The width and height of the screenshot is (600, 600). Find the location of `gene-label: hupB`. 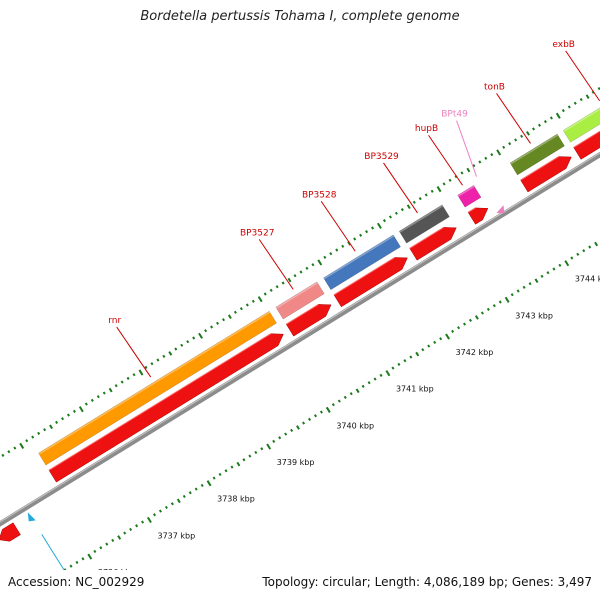

gene-label: hupB is located at coordinates (426, 129).